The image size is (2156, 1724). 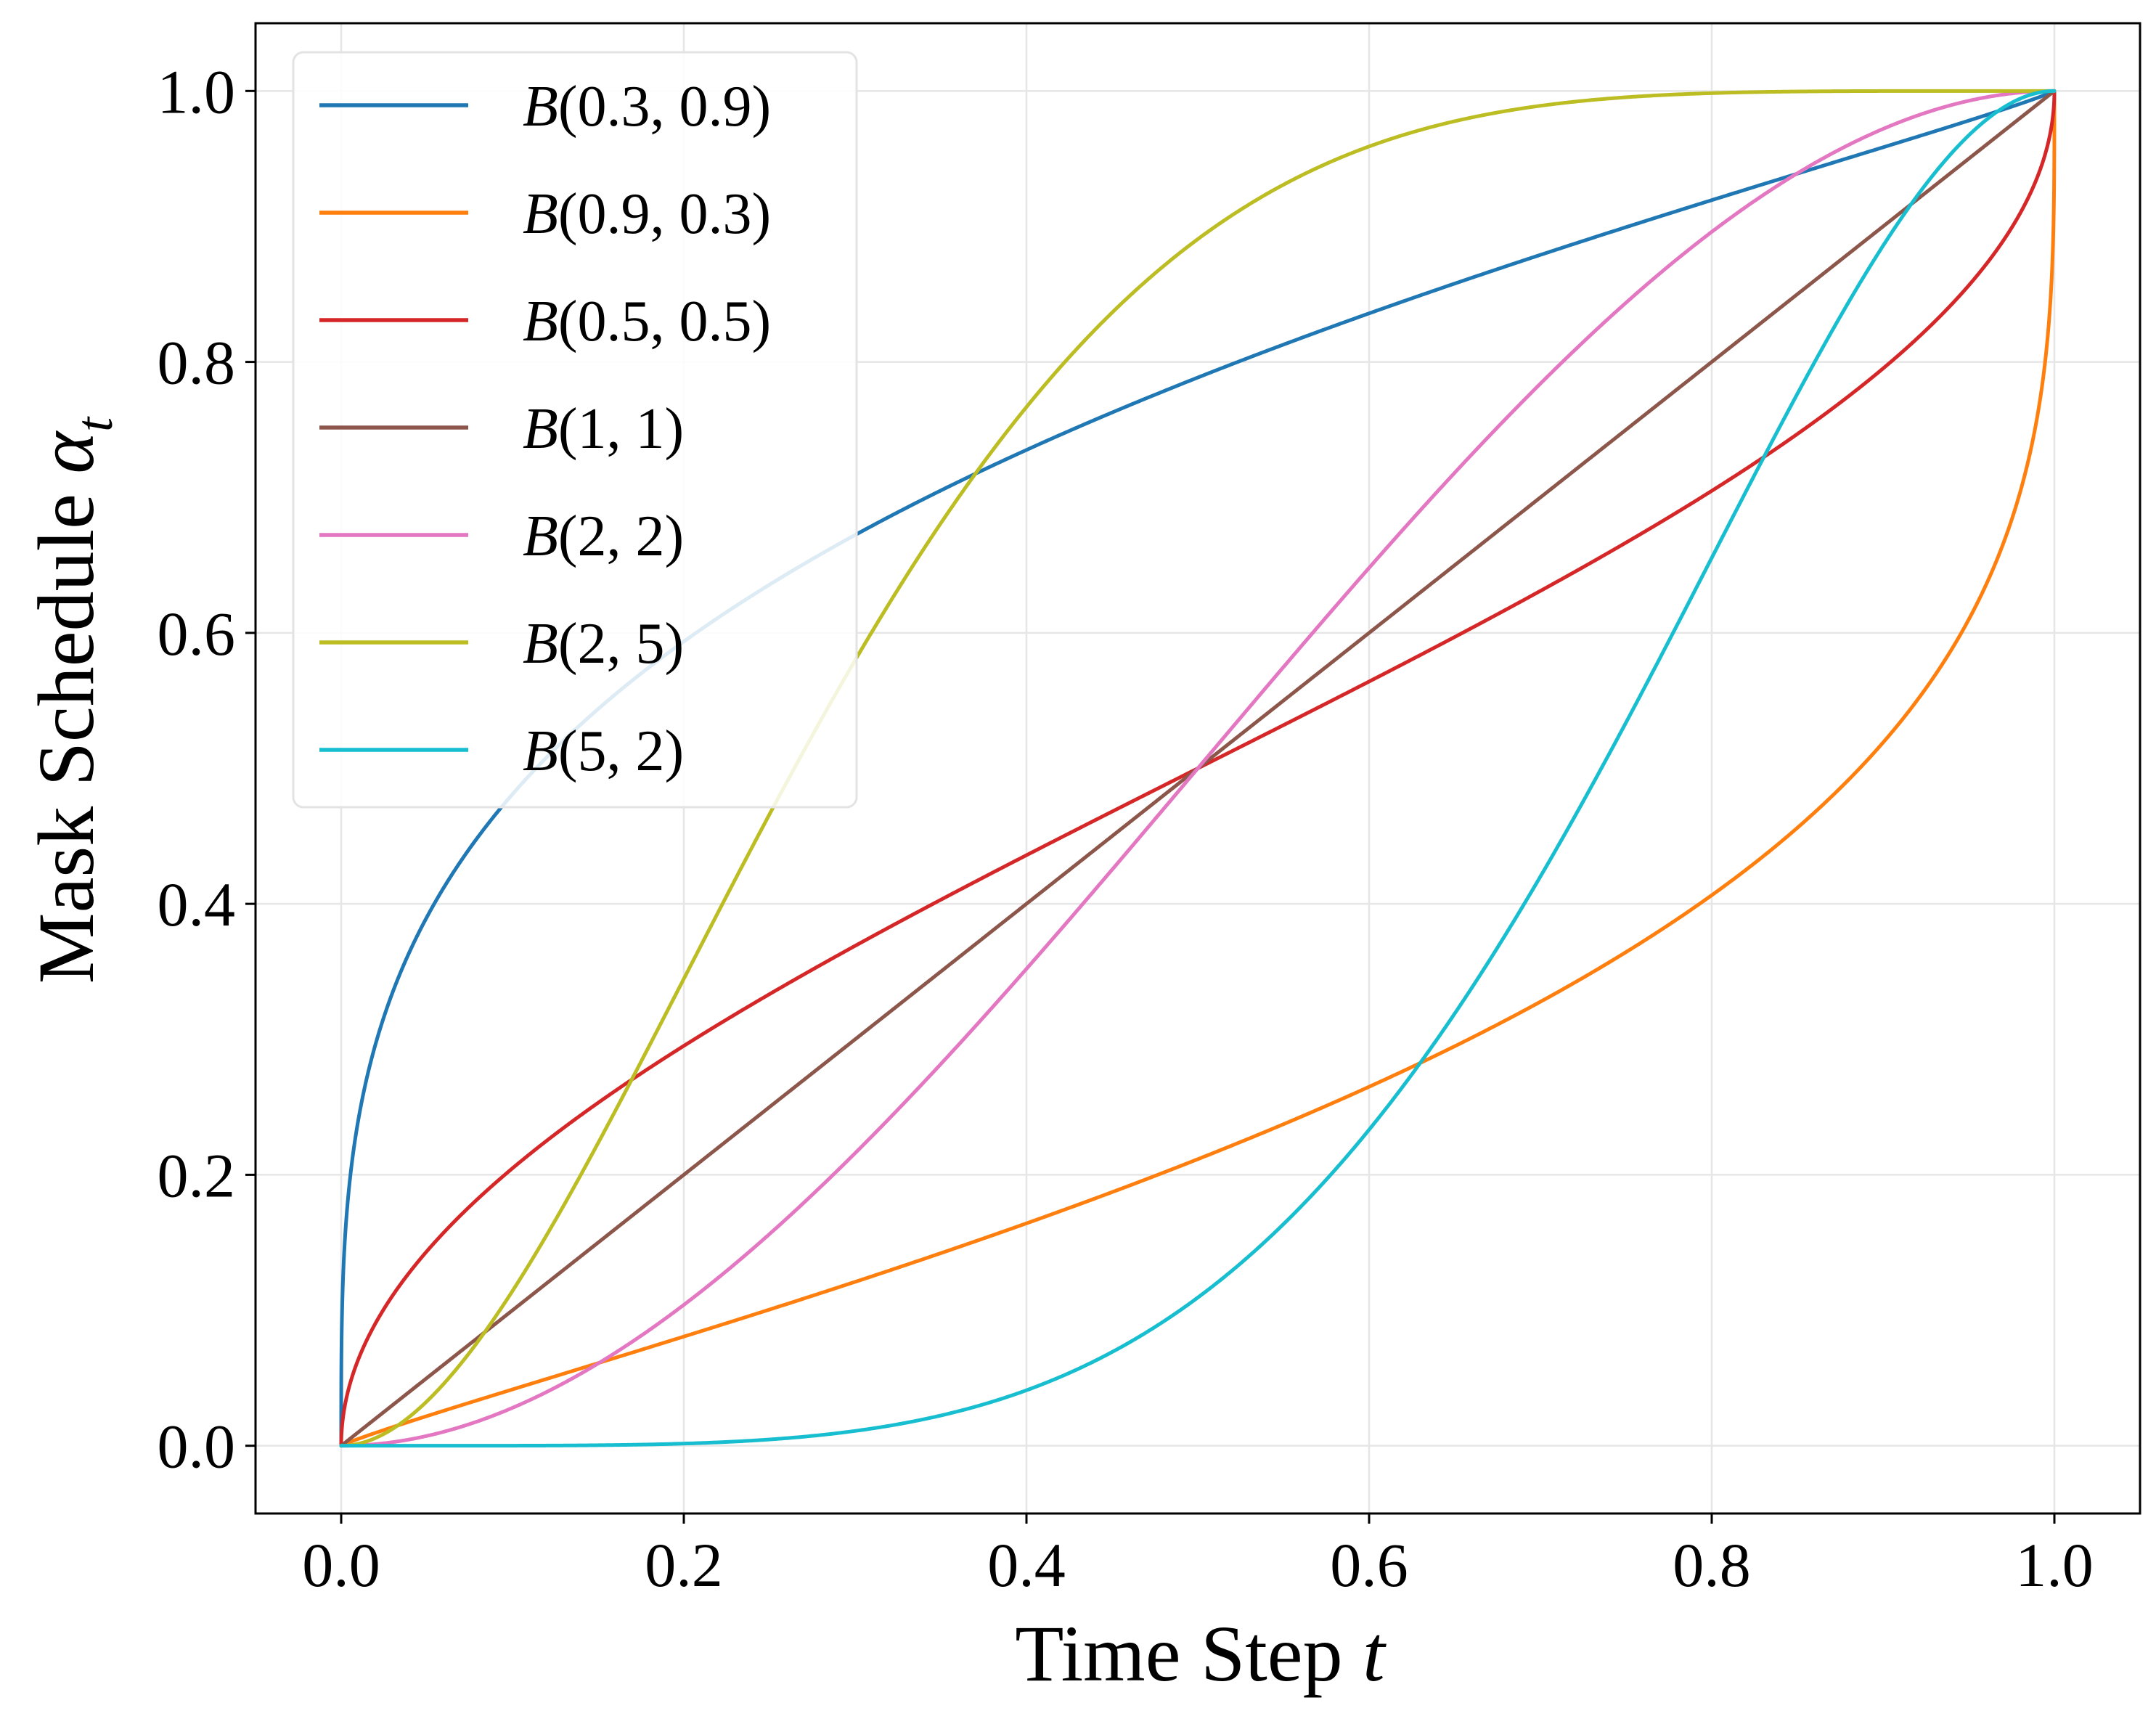 What do you see at coordinates (1375, 1653) in the screenshot?
I see `x-axis-title-variable: t` at bounding box center [1375, 1653].